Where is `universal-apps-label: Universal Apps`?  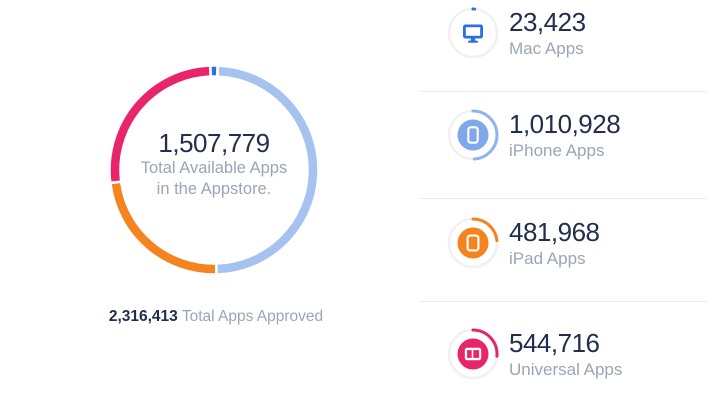
universal-apps-label: Universal Apps is located at coordinates (566, 369).